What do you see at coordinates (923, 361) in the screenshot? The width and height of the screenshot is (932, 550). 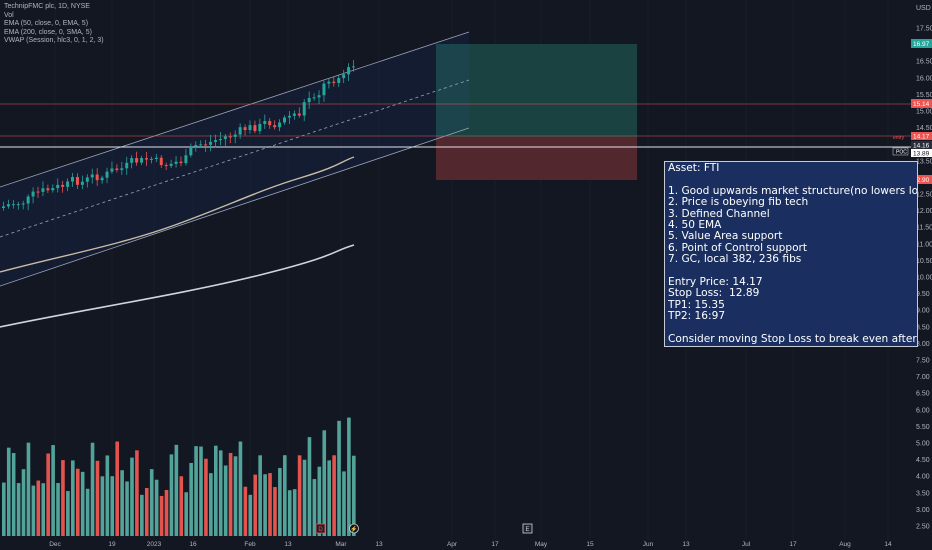 I see `price-tick: 7.50` at bounding box center [923, 361].